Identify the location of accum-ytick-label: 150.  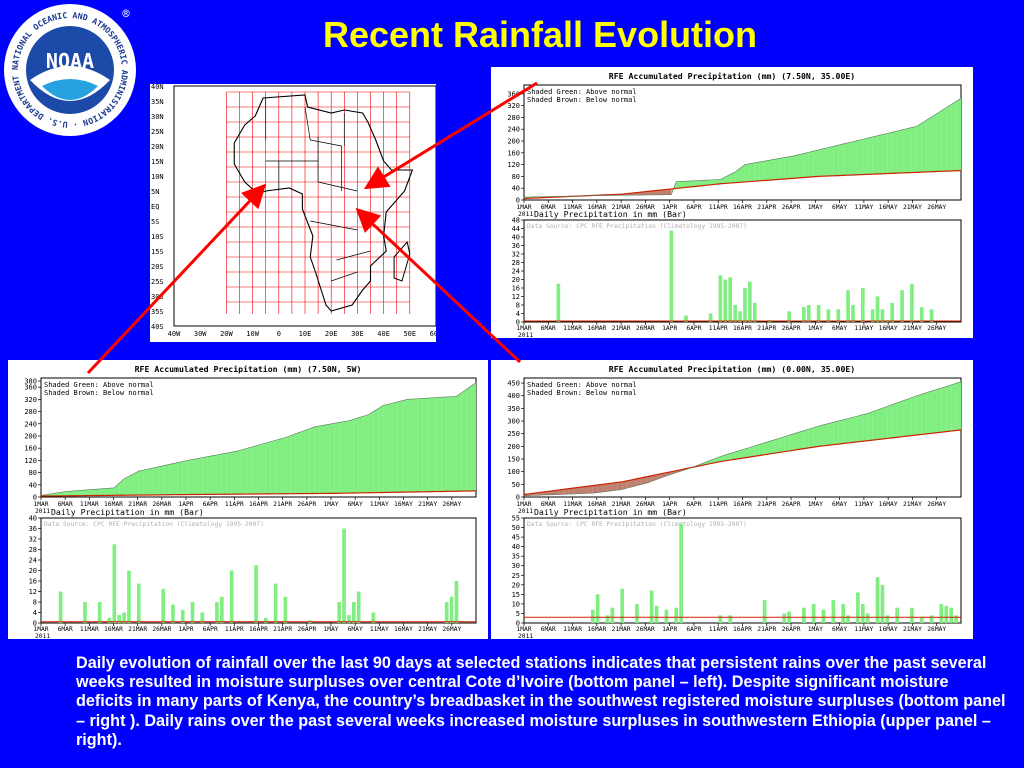
(513, 460).